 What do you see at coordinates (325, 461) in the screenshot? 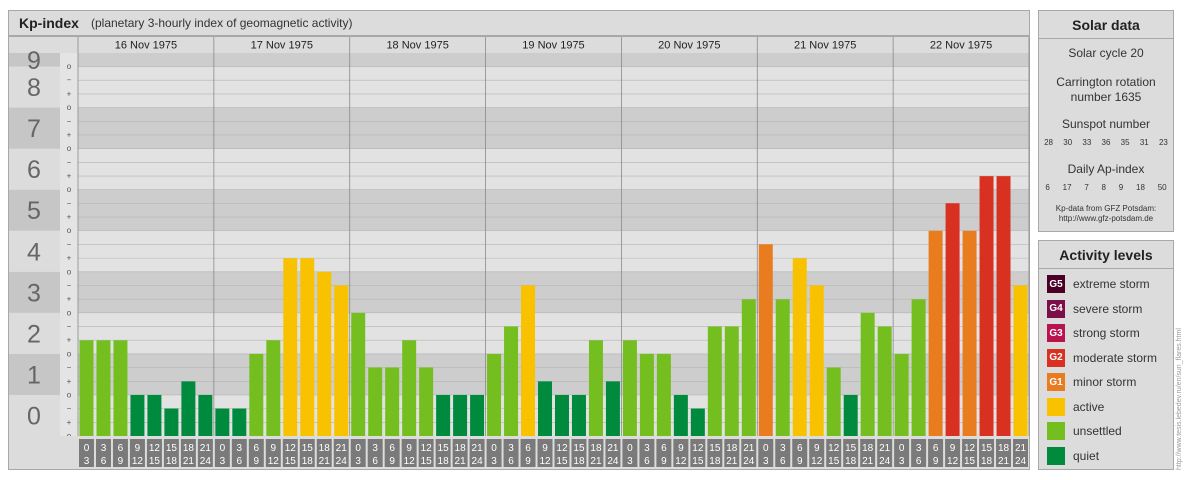
I see `time-end-label: 21` at bounding box center [325, 461].